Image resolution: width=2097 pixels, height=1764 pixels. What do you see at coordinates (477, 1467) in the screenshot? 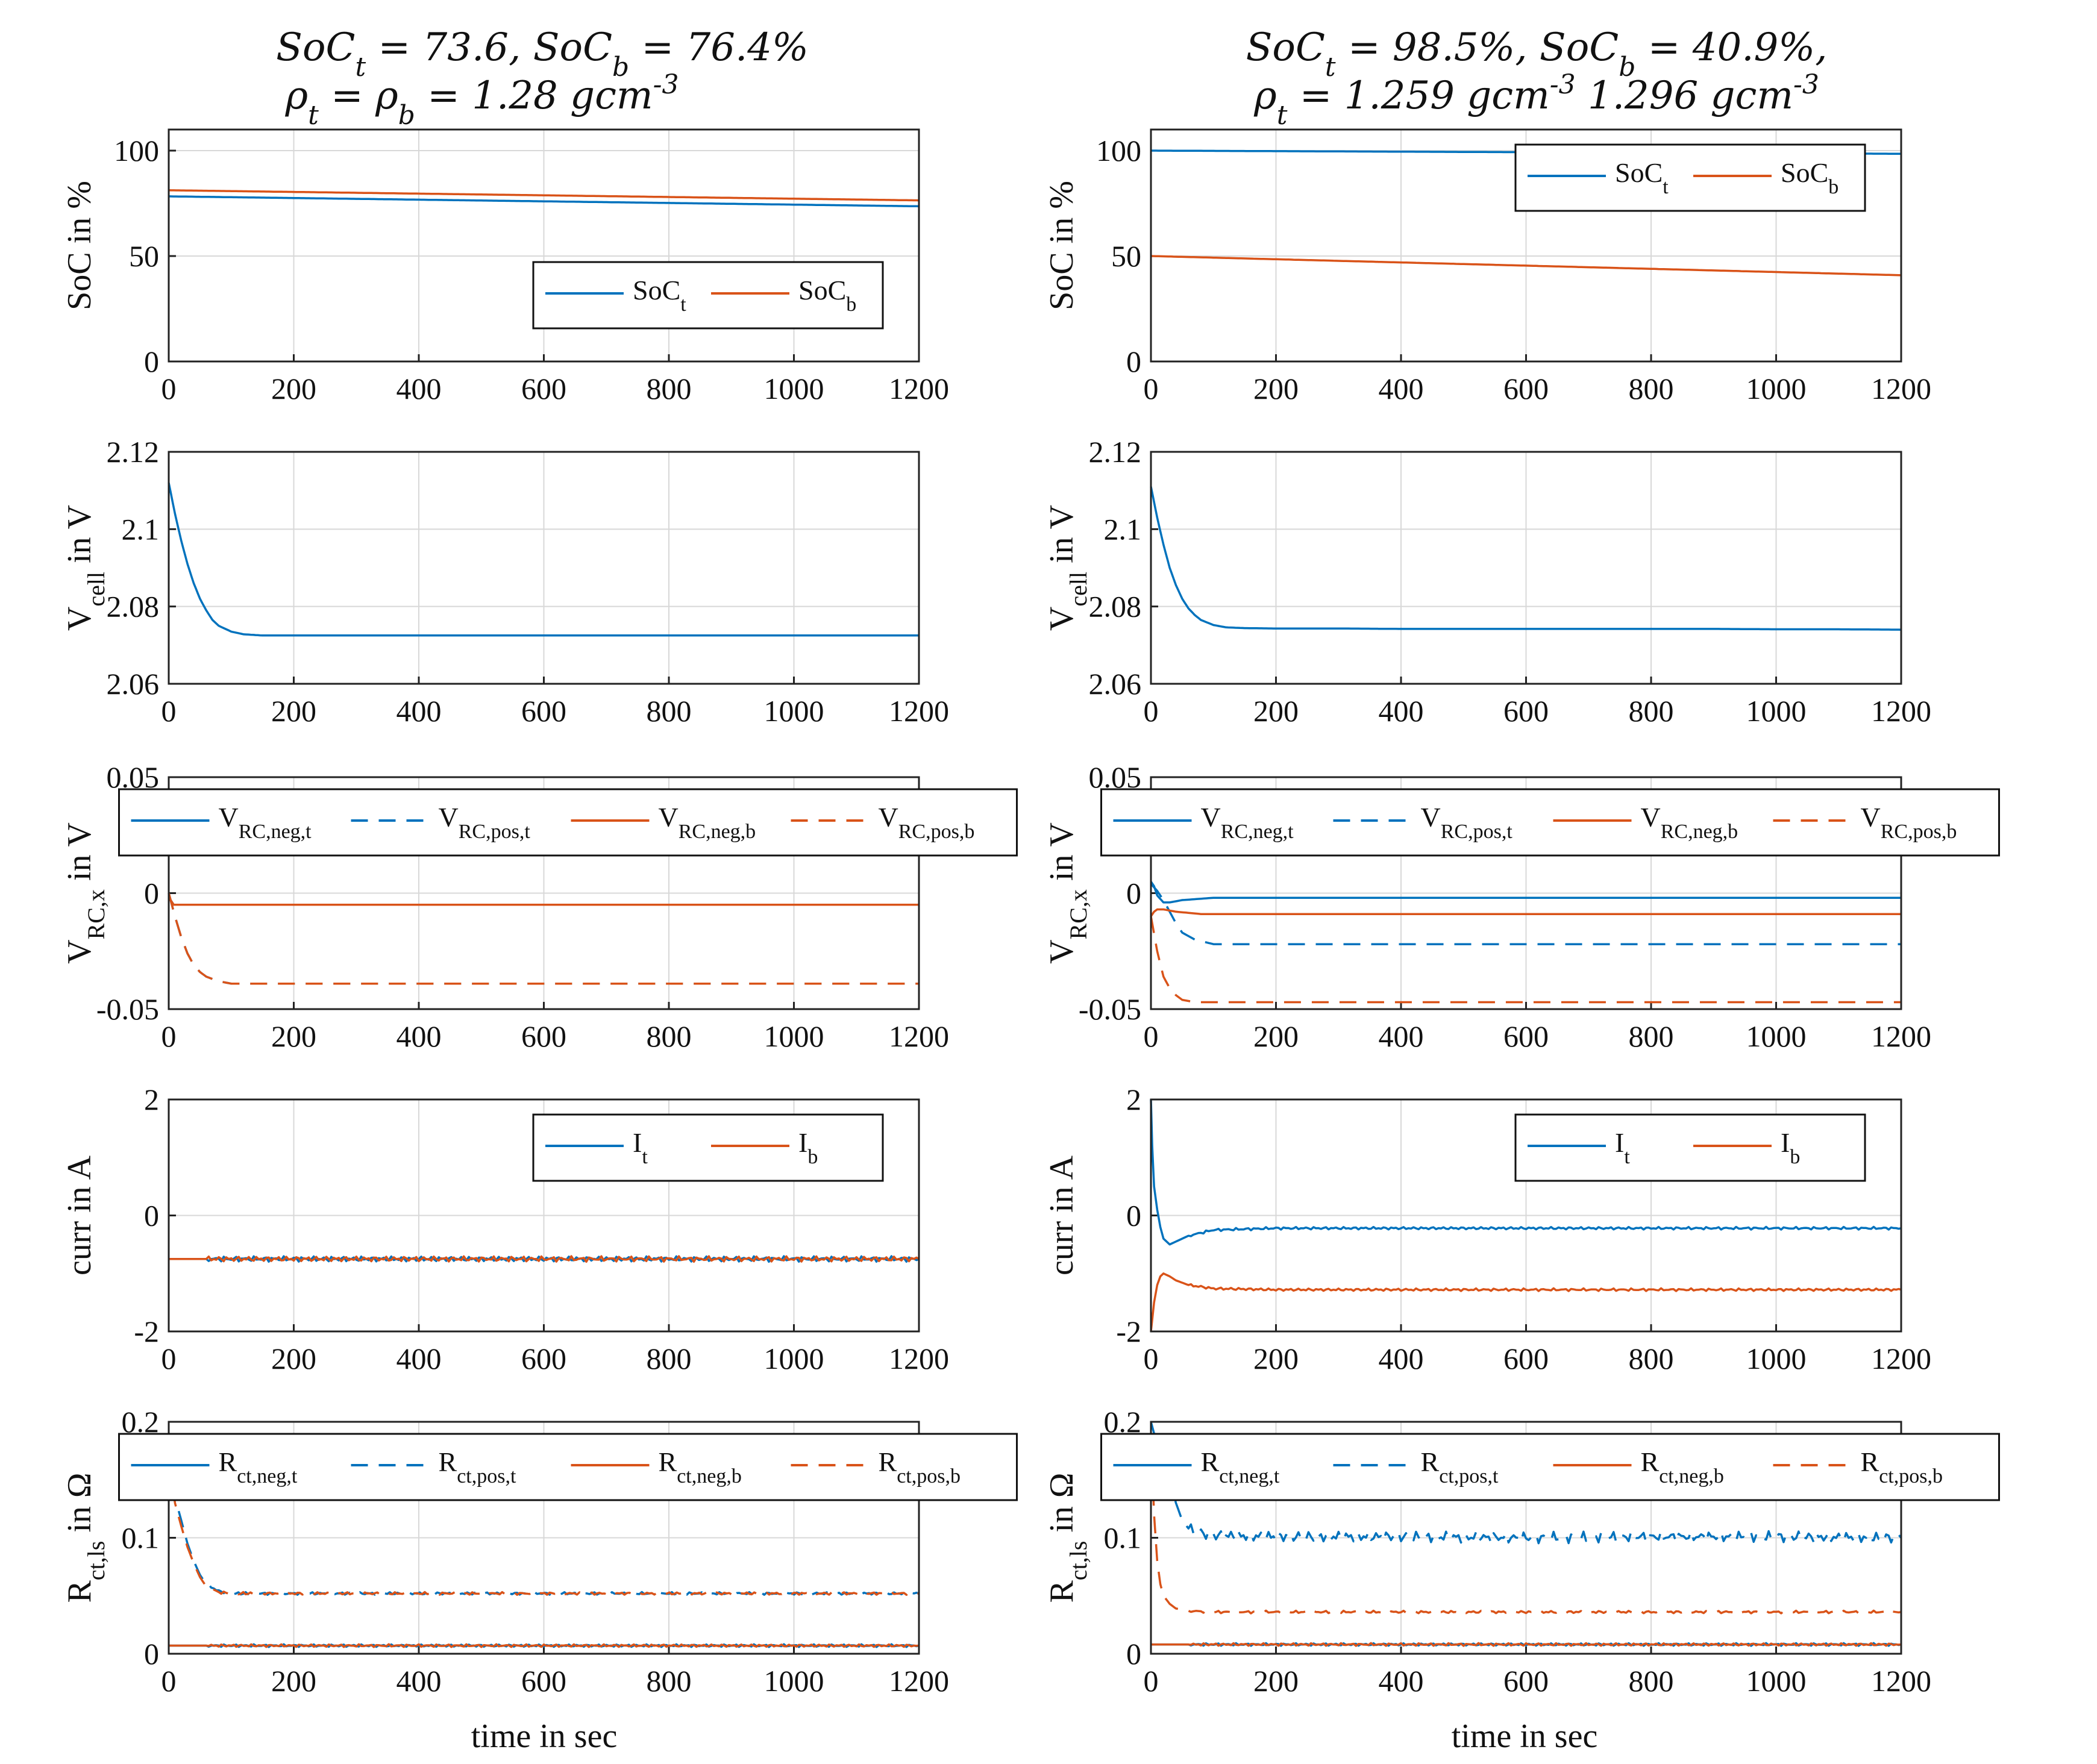
I see `legend-label: Rct,pos,t​` at bounding box center [477, 1467].